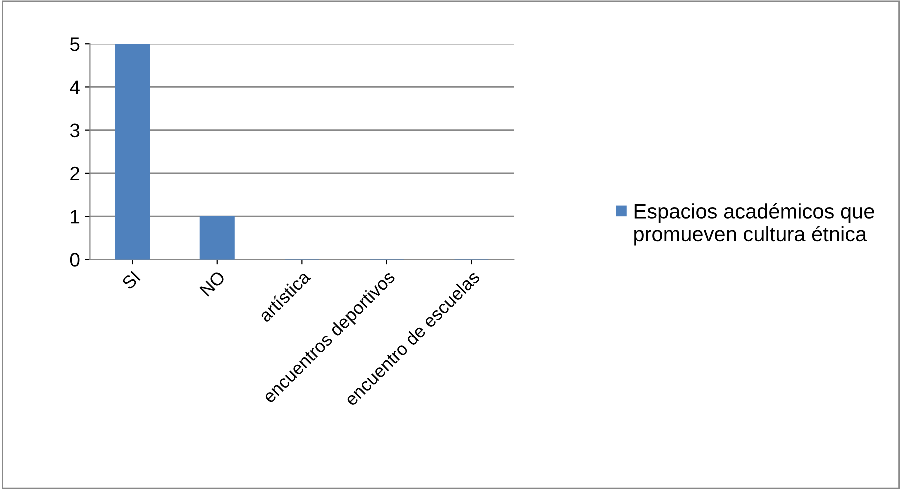 The width and height of the screenshot is (902, 490). Describe the element at coordinates (75, 87) in the screenshot. I see `y-tick-label: 4` at that location.